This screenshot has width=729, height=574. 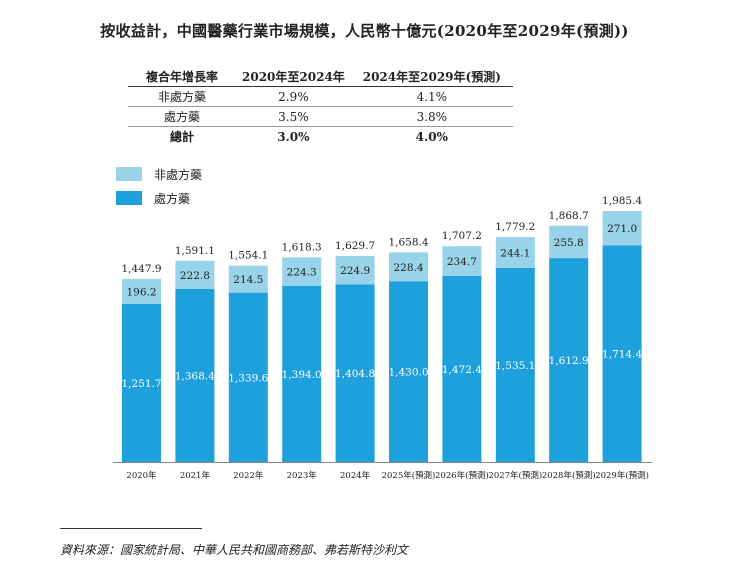 What do you see at coordinates (172, 198) in the screenshot?
I see `legend-label-rx: 處方藥` at bounding box center [172, 198].